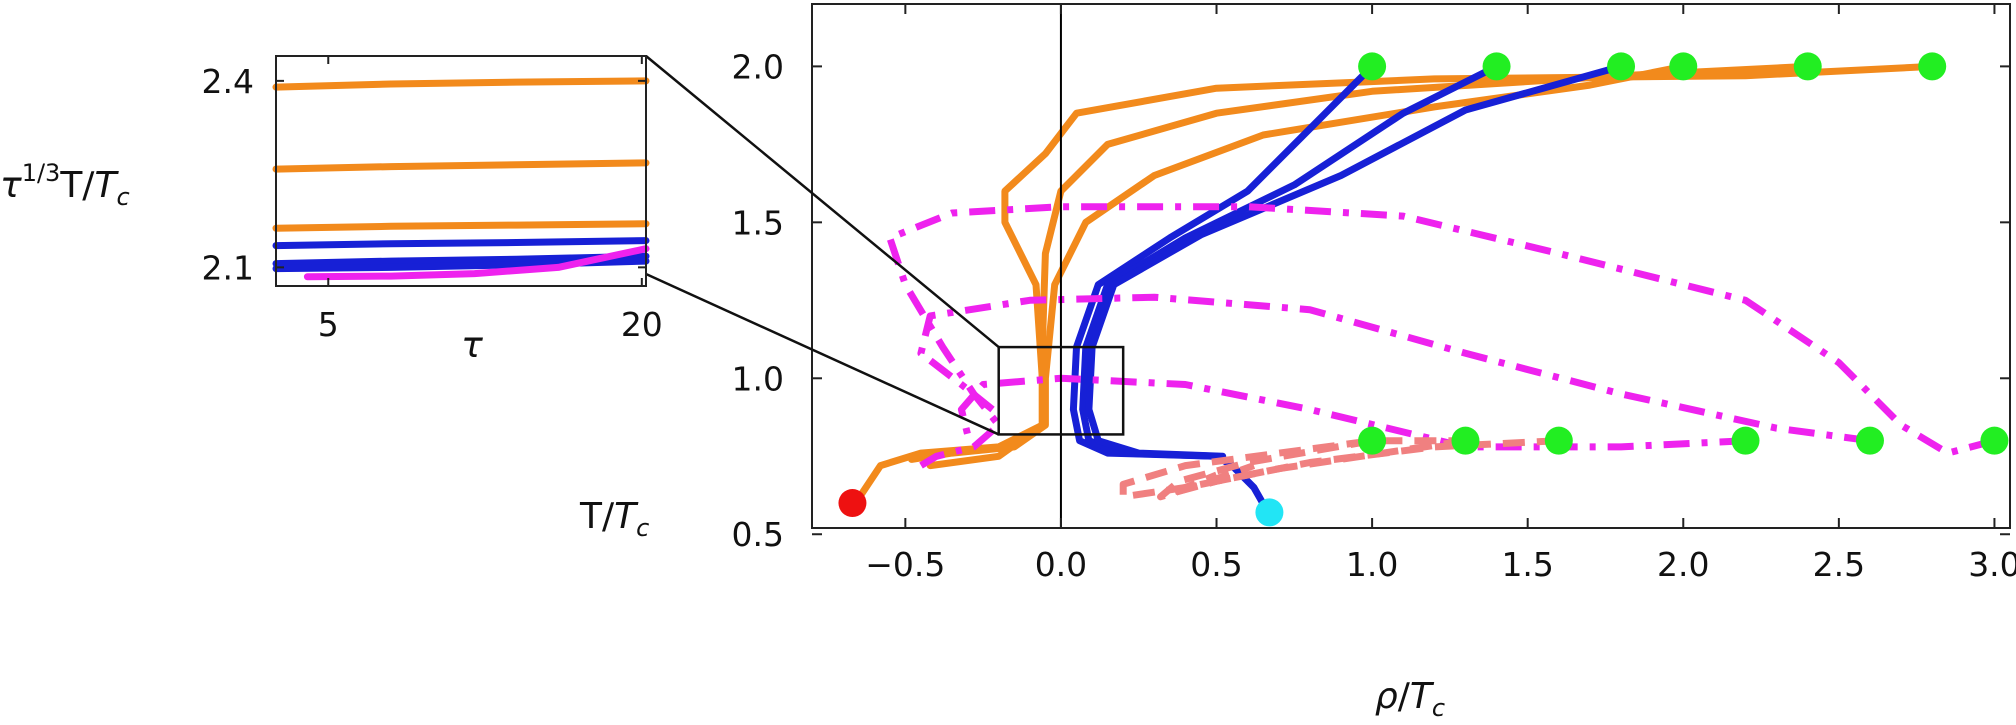  Describe the element at coordinates (1527, 564) in the screenshot. I see `x-tick-label: 1.5` at that location.